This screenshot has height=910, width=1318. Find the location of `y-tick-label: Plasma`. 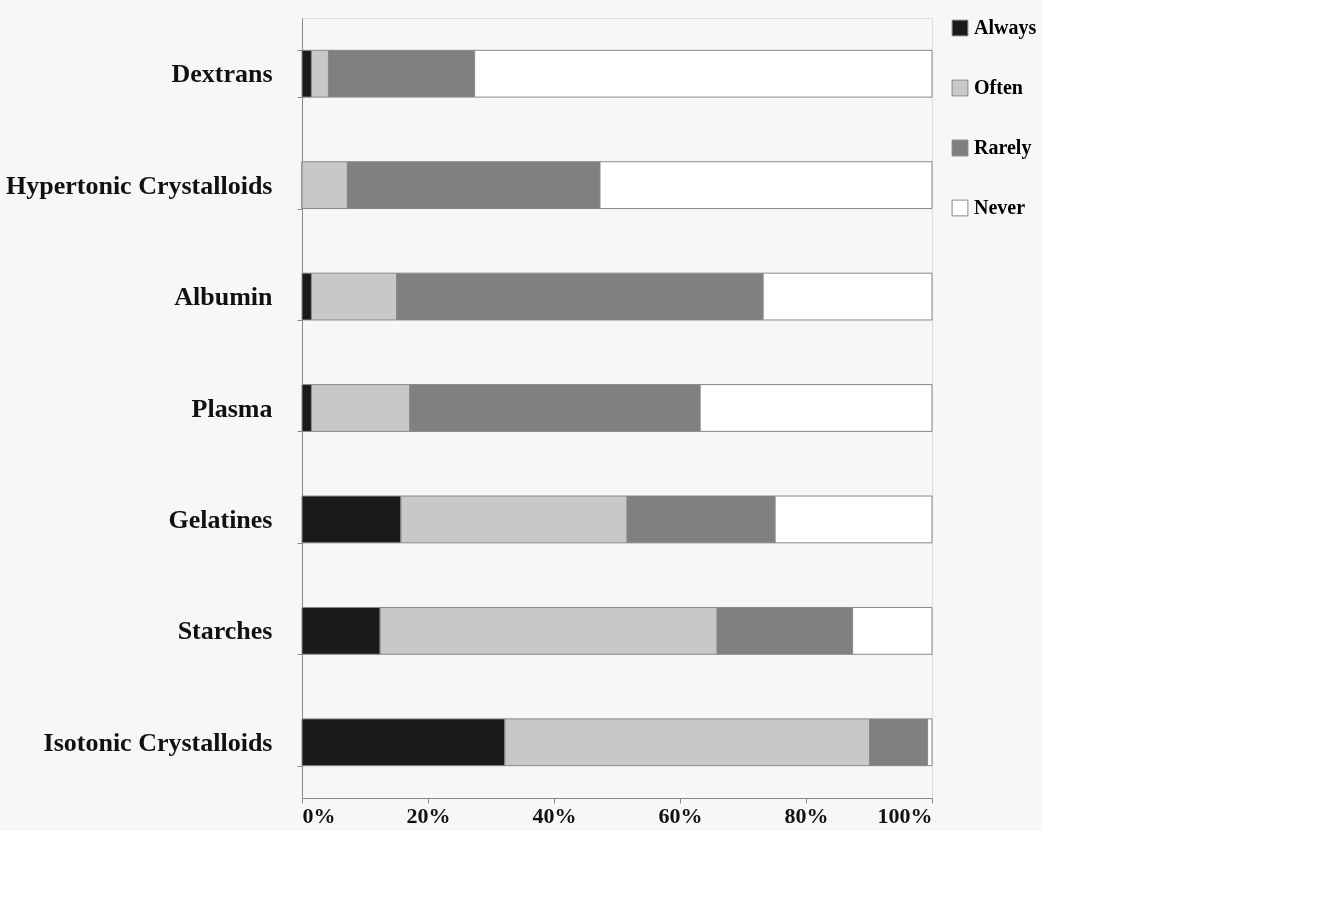

y-tick-label: Plasma is located at coordinates (232, 408).